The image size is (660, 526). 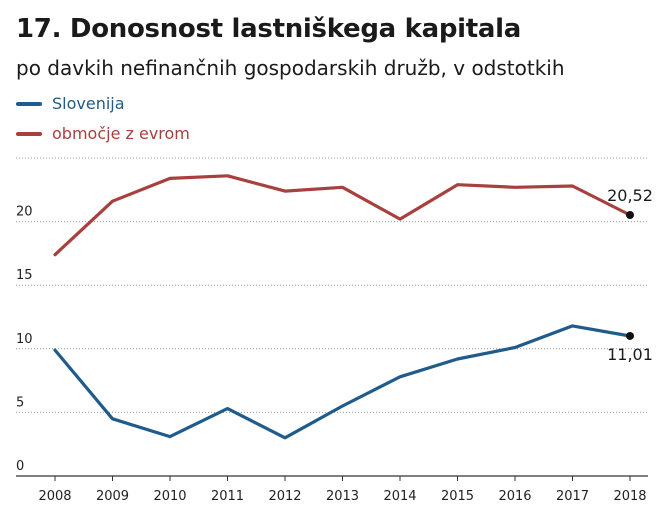 What do you see at coordinates (20, 402) in the screenshot?
I see `y-tick-label-5: 5` at bounding box center [20, 402].